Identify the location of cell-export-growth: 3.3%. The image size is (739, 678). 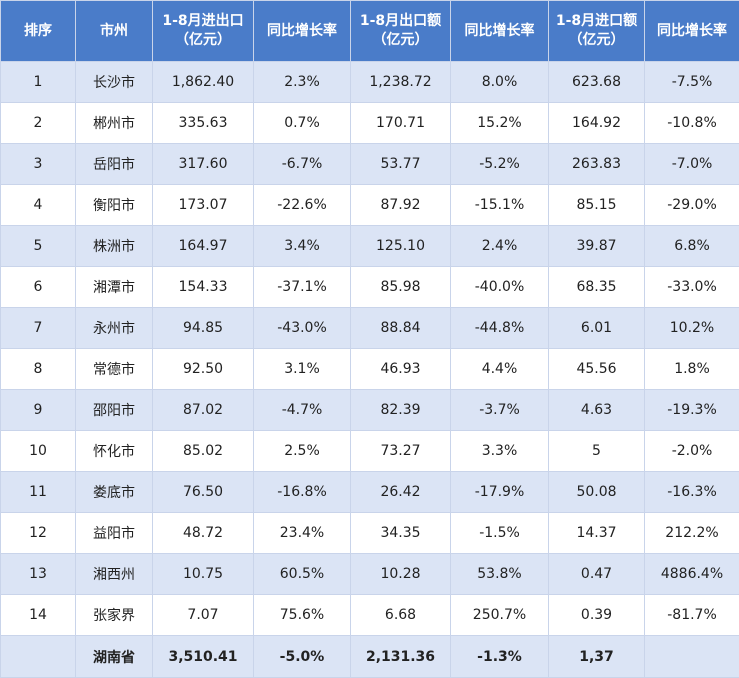
(500, 451).